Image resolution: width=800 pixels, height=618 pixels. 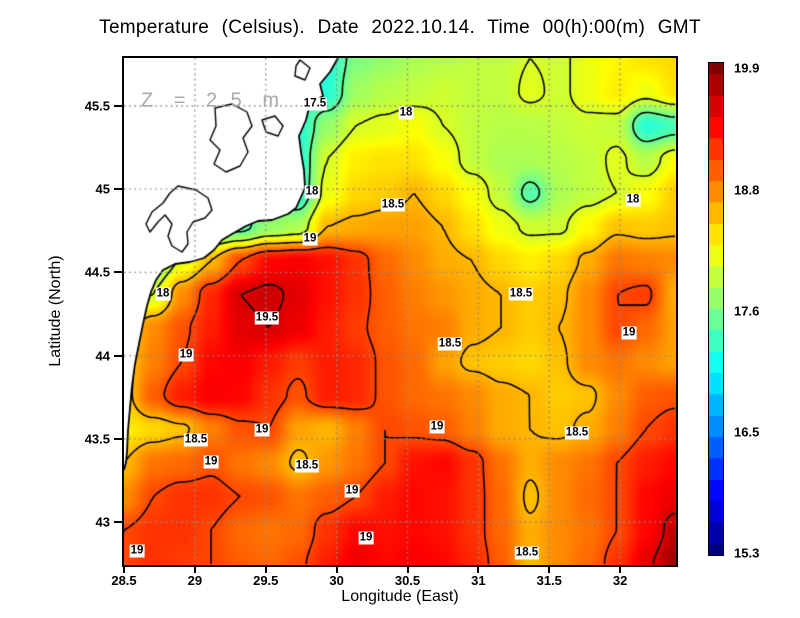 I want to click on x-tick-label: 29, so click(x=195, y=580).